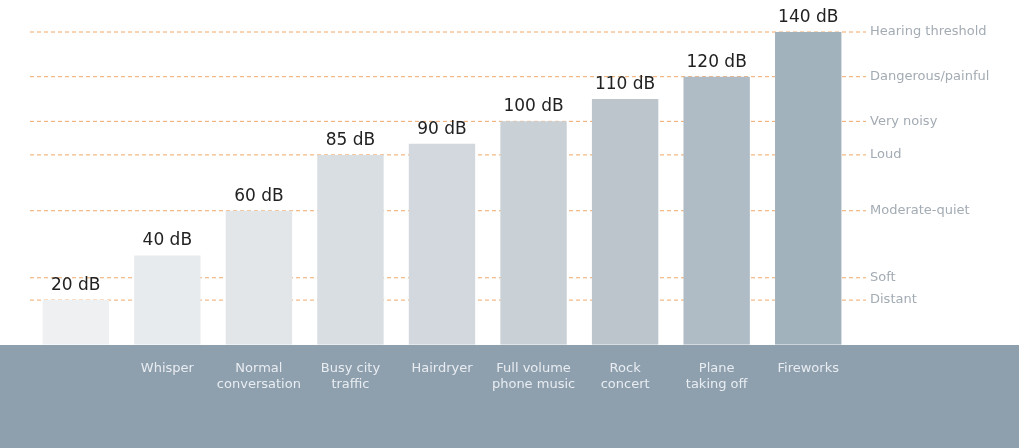 Image resolution: width=1019 pixels, height=448 pixels. I want to click on x-tick-label: Hairdryer, so click(442, 367).